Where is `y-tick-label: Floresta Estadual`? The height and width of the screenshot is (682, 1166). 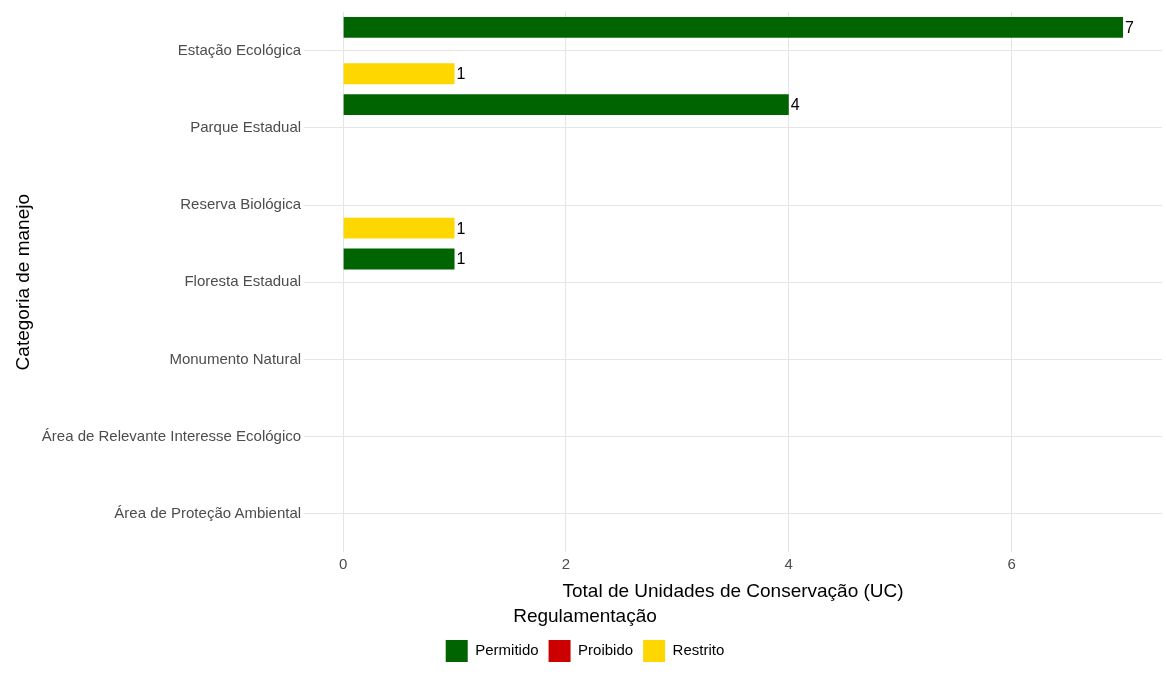 y-tick-label: Floresta Estadual is located at coordinates (243, 281).